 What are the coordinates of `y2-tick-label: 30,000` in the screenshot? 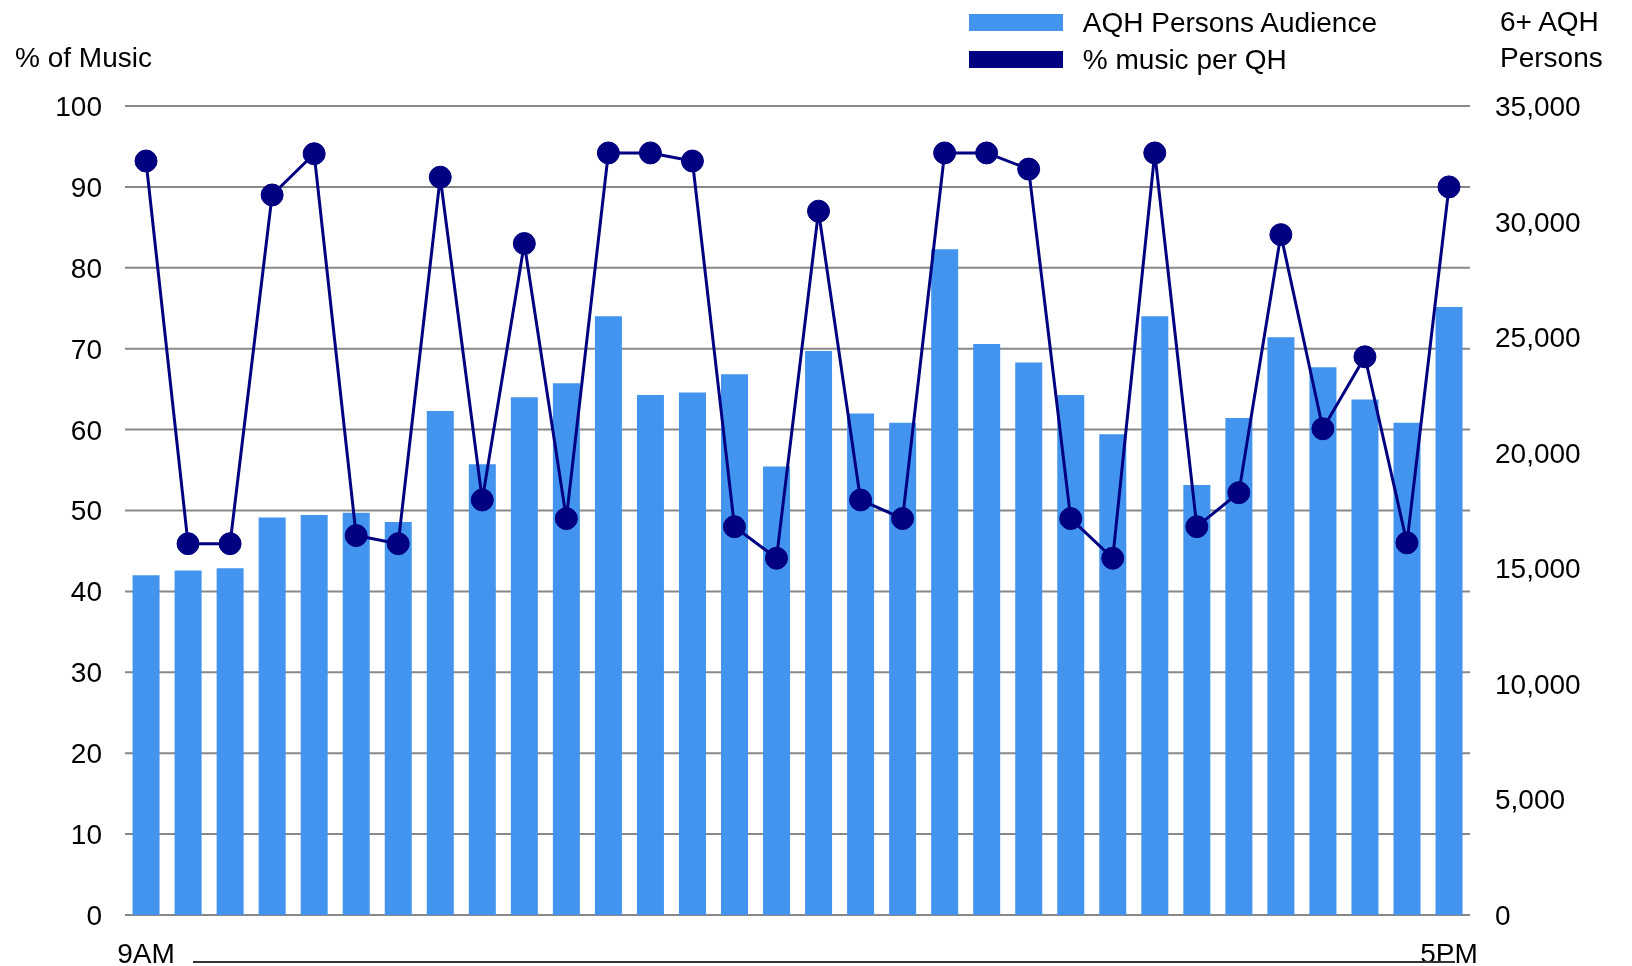 It's located at (1538, 222).